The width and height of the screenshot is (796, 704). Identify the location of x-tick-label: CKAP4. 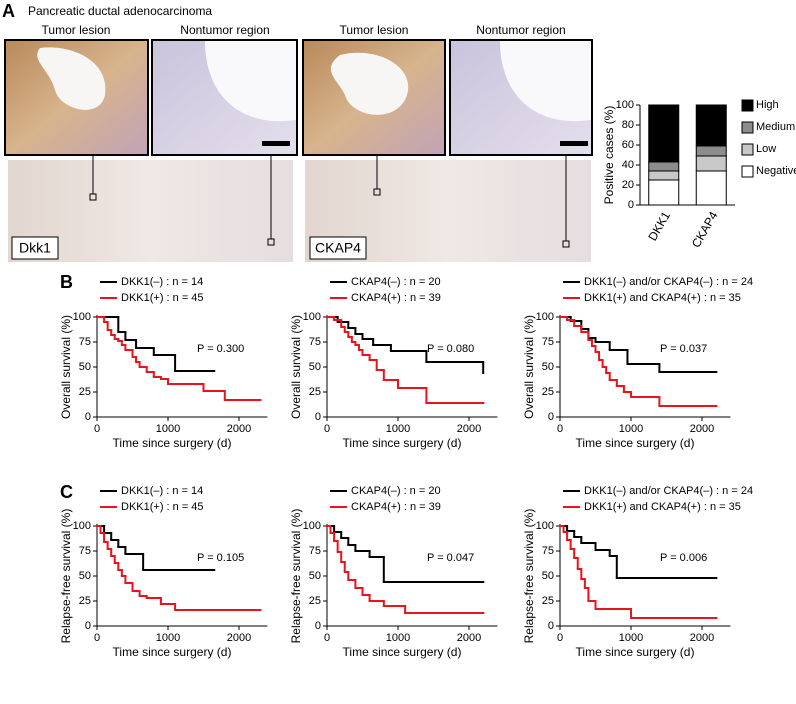
(705, 229).